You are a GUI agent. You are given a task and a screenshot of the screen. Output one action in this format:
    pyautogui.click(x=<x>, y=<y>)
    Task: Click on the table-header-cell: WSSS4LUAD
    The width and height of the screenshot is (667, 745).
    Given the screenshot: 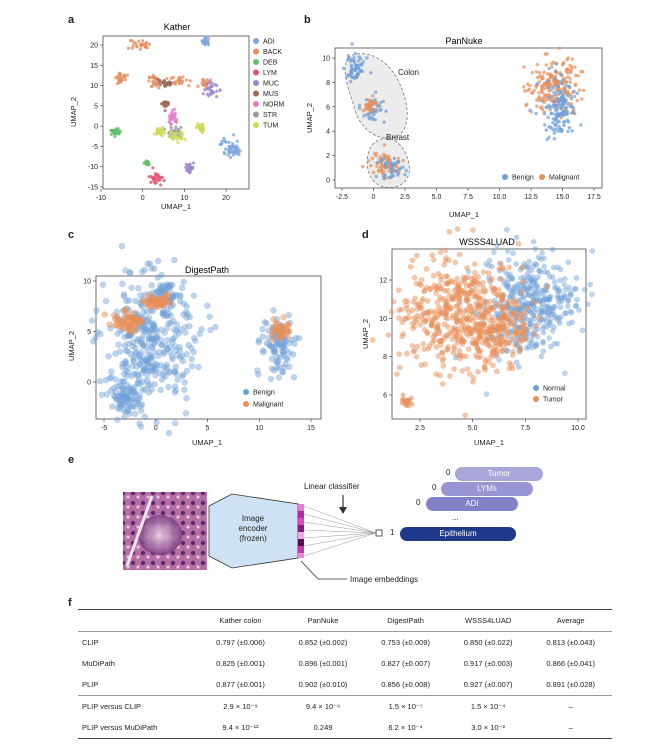 What is the action you would take?
    pyautogui.click(x=488, y=620)
    